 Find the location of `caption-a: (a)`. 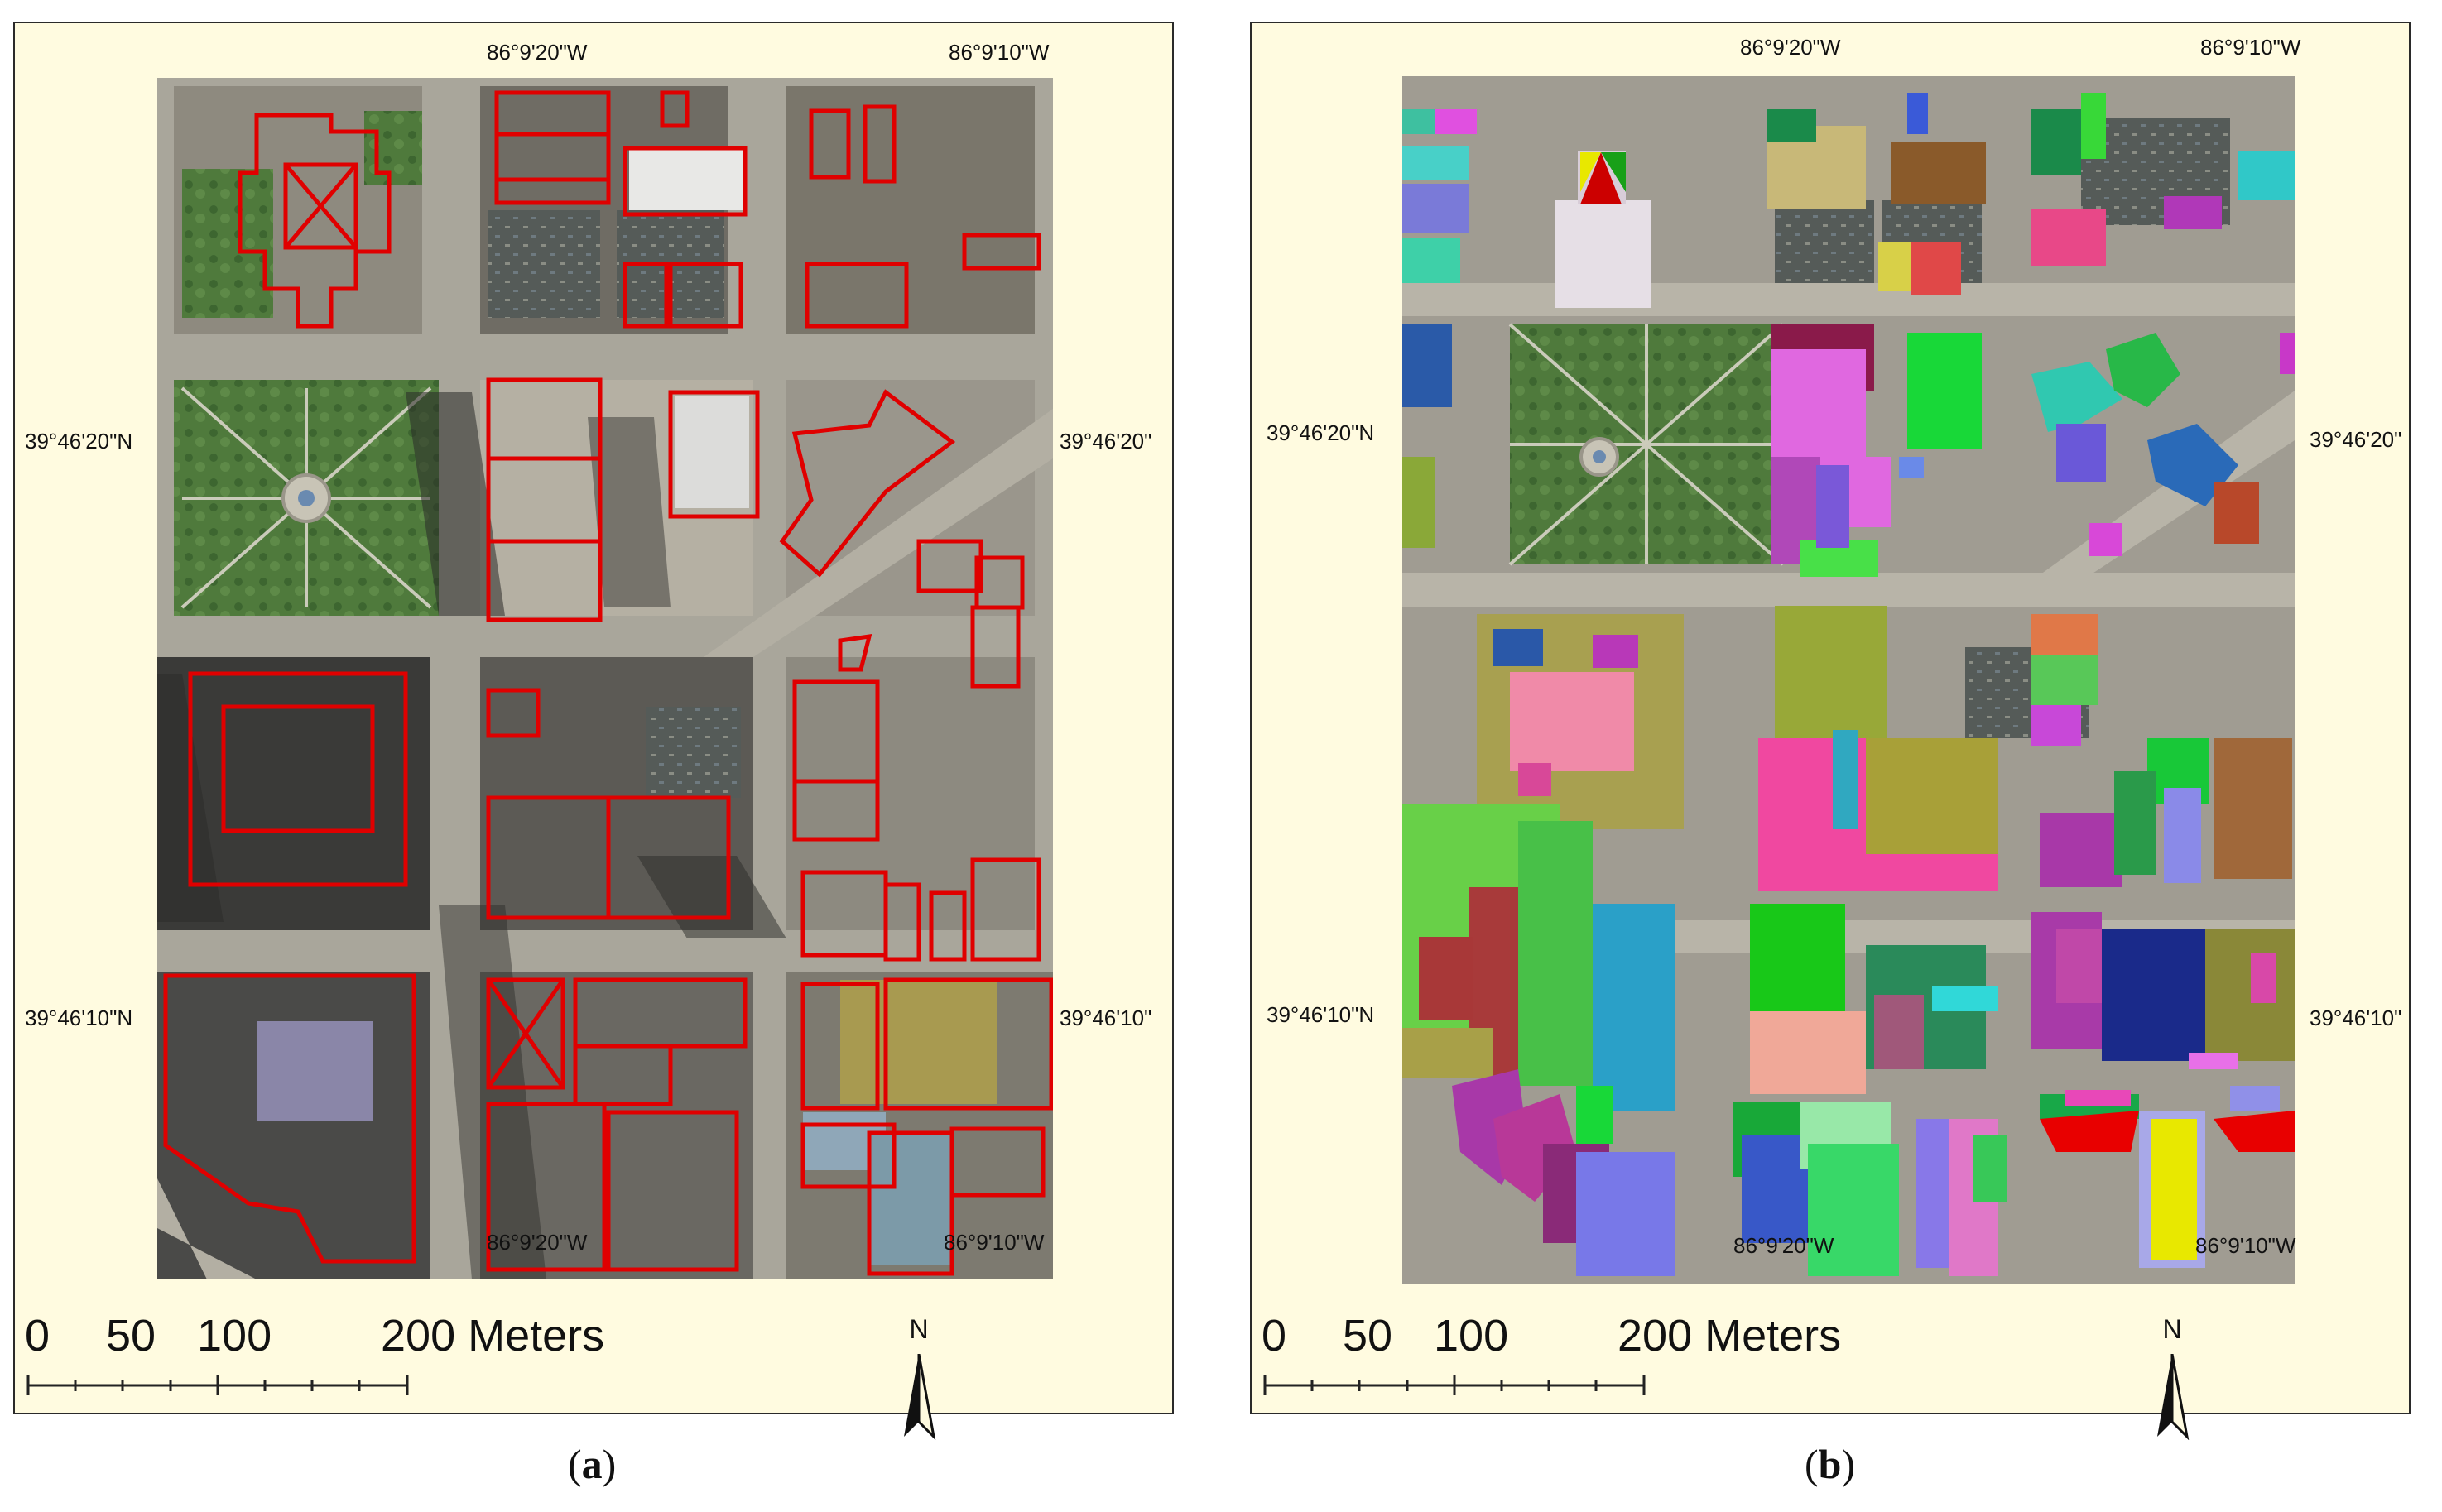

caption-a: (a) is located at coordinates (592, 1464).